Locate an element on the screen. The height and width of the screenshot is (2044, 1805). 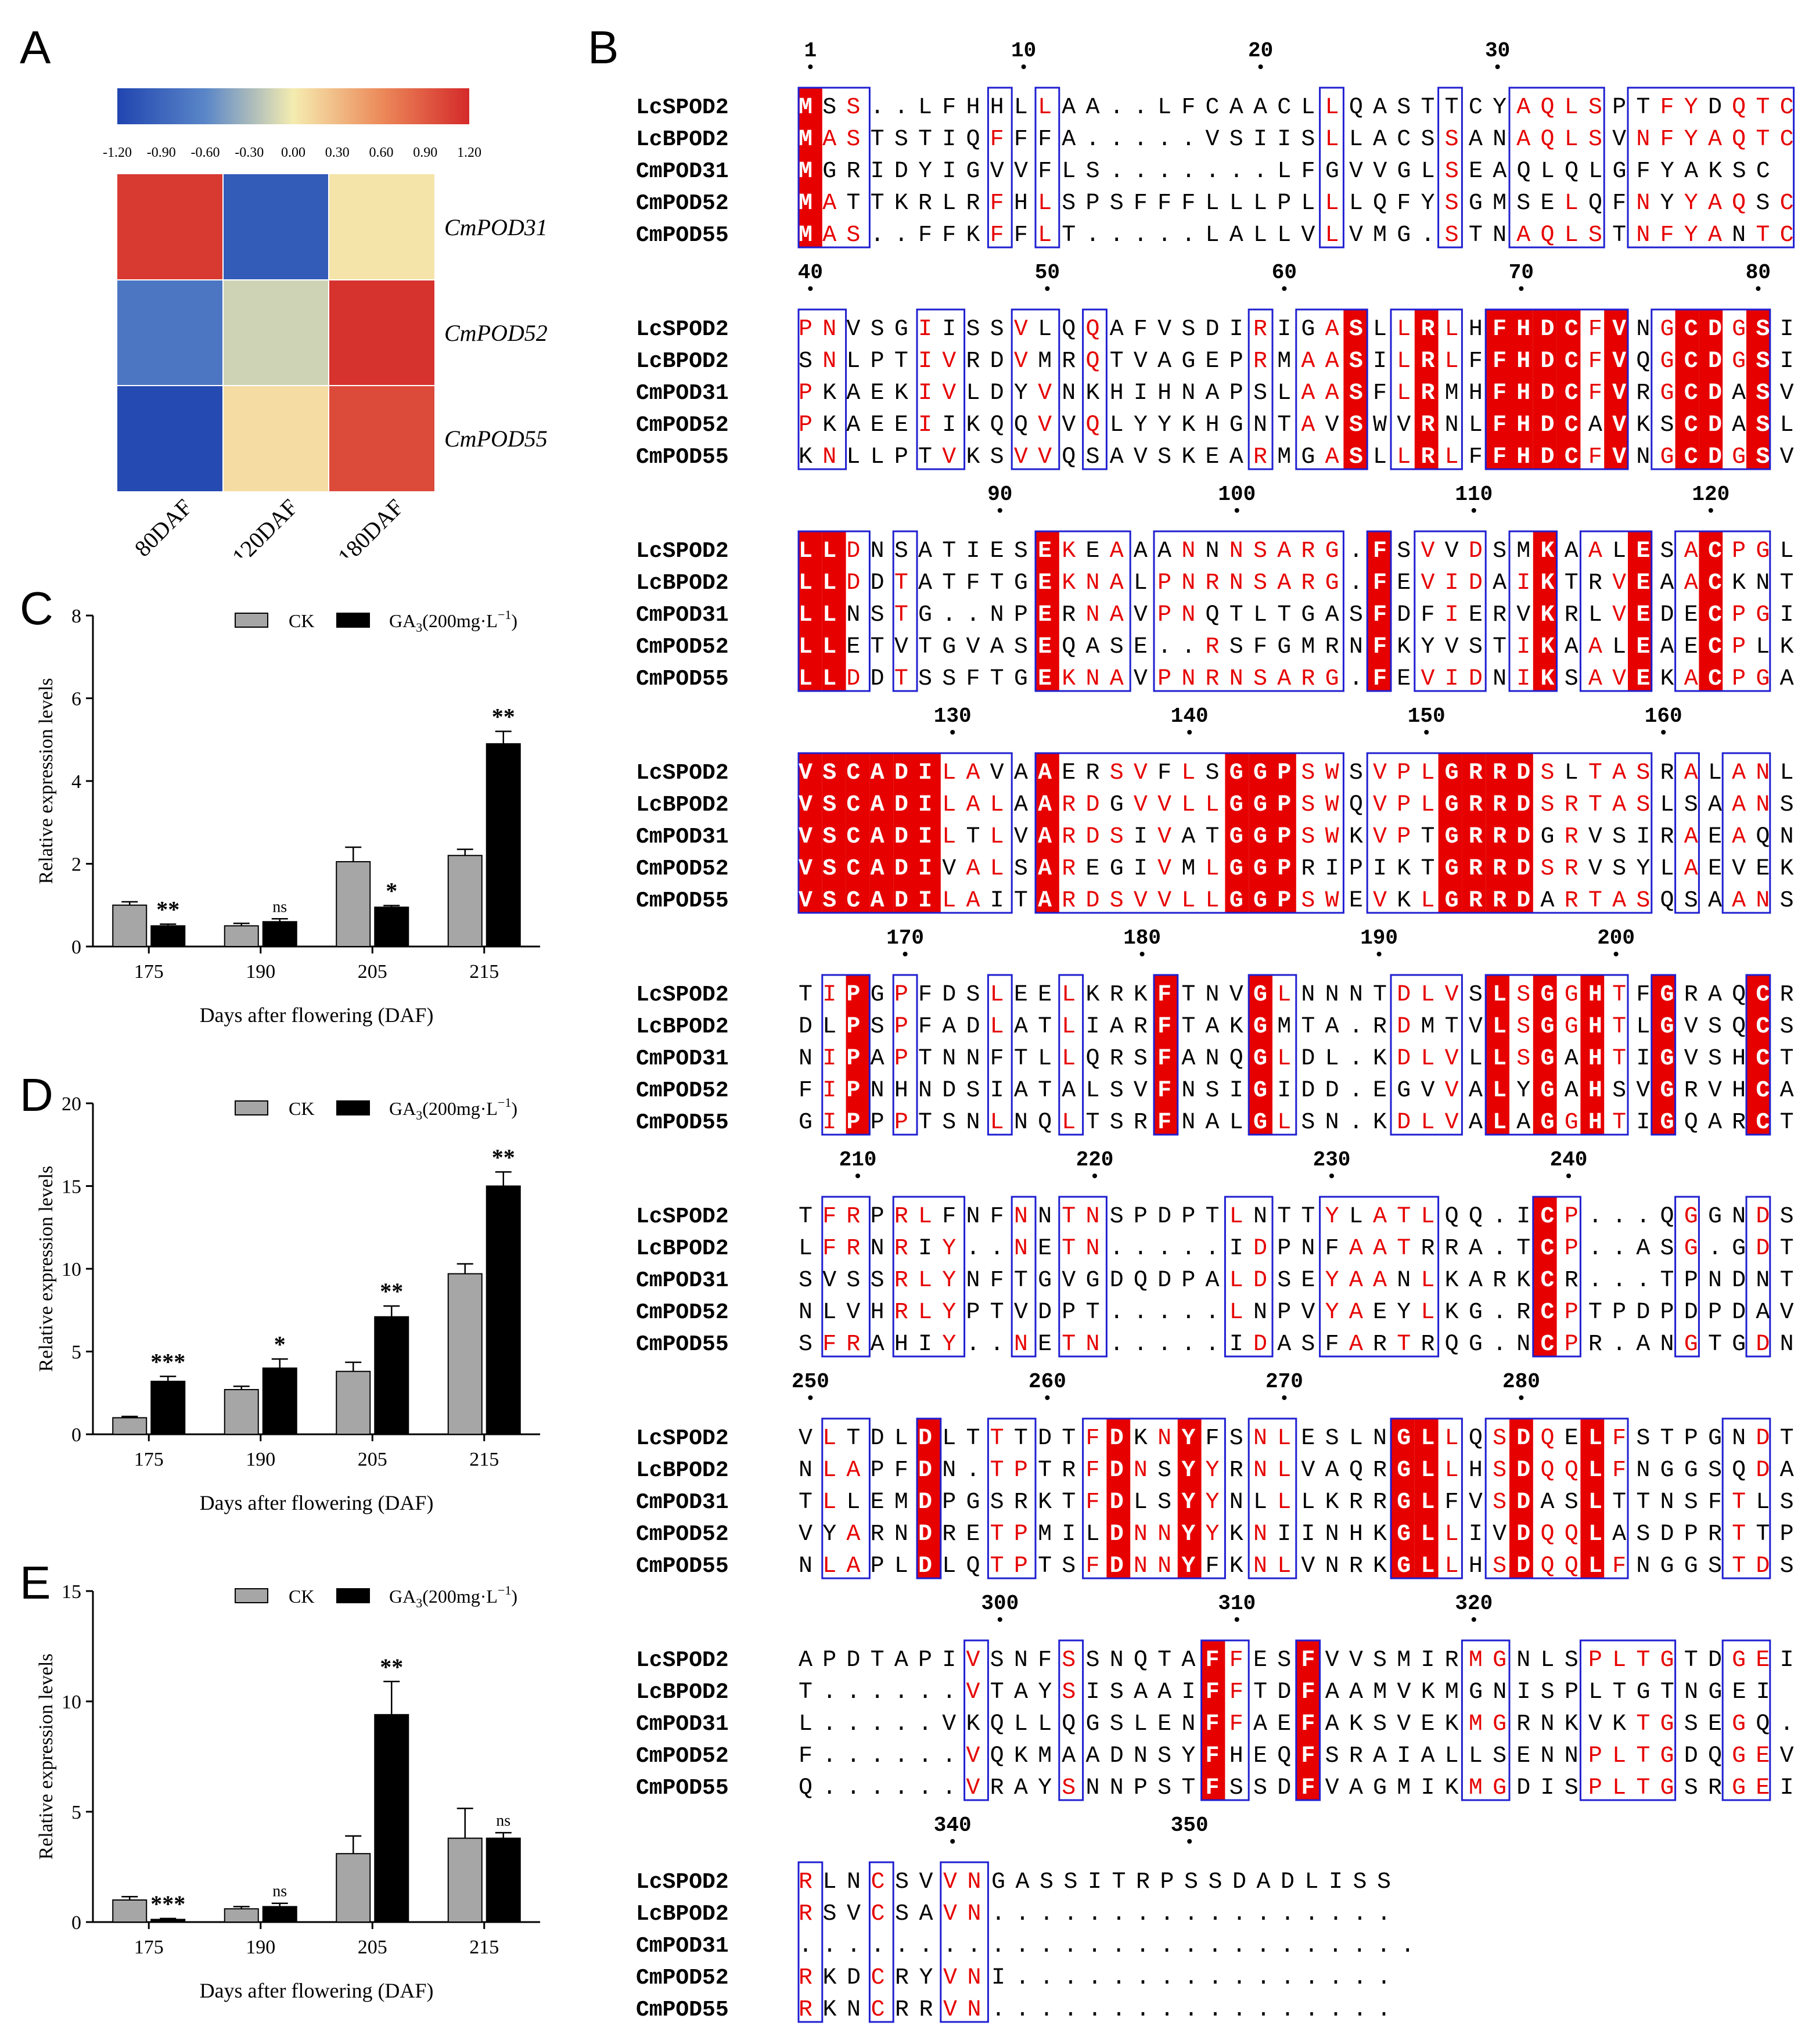
ruler-number: 270 is located at coordinates (1284, 1382).